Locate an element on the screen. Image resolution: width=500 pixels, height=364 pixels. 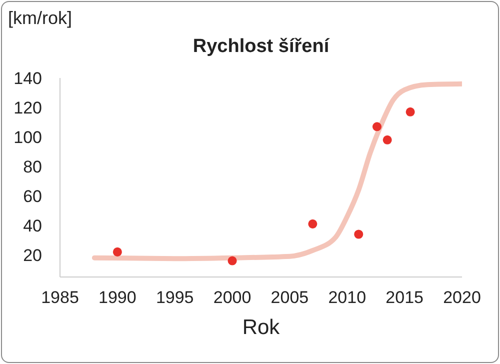
y-tick-label: 20 is located at coordinates (32, 255).